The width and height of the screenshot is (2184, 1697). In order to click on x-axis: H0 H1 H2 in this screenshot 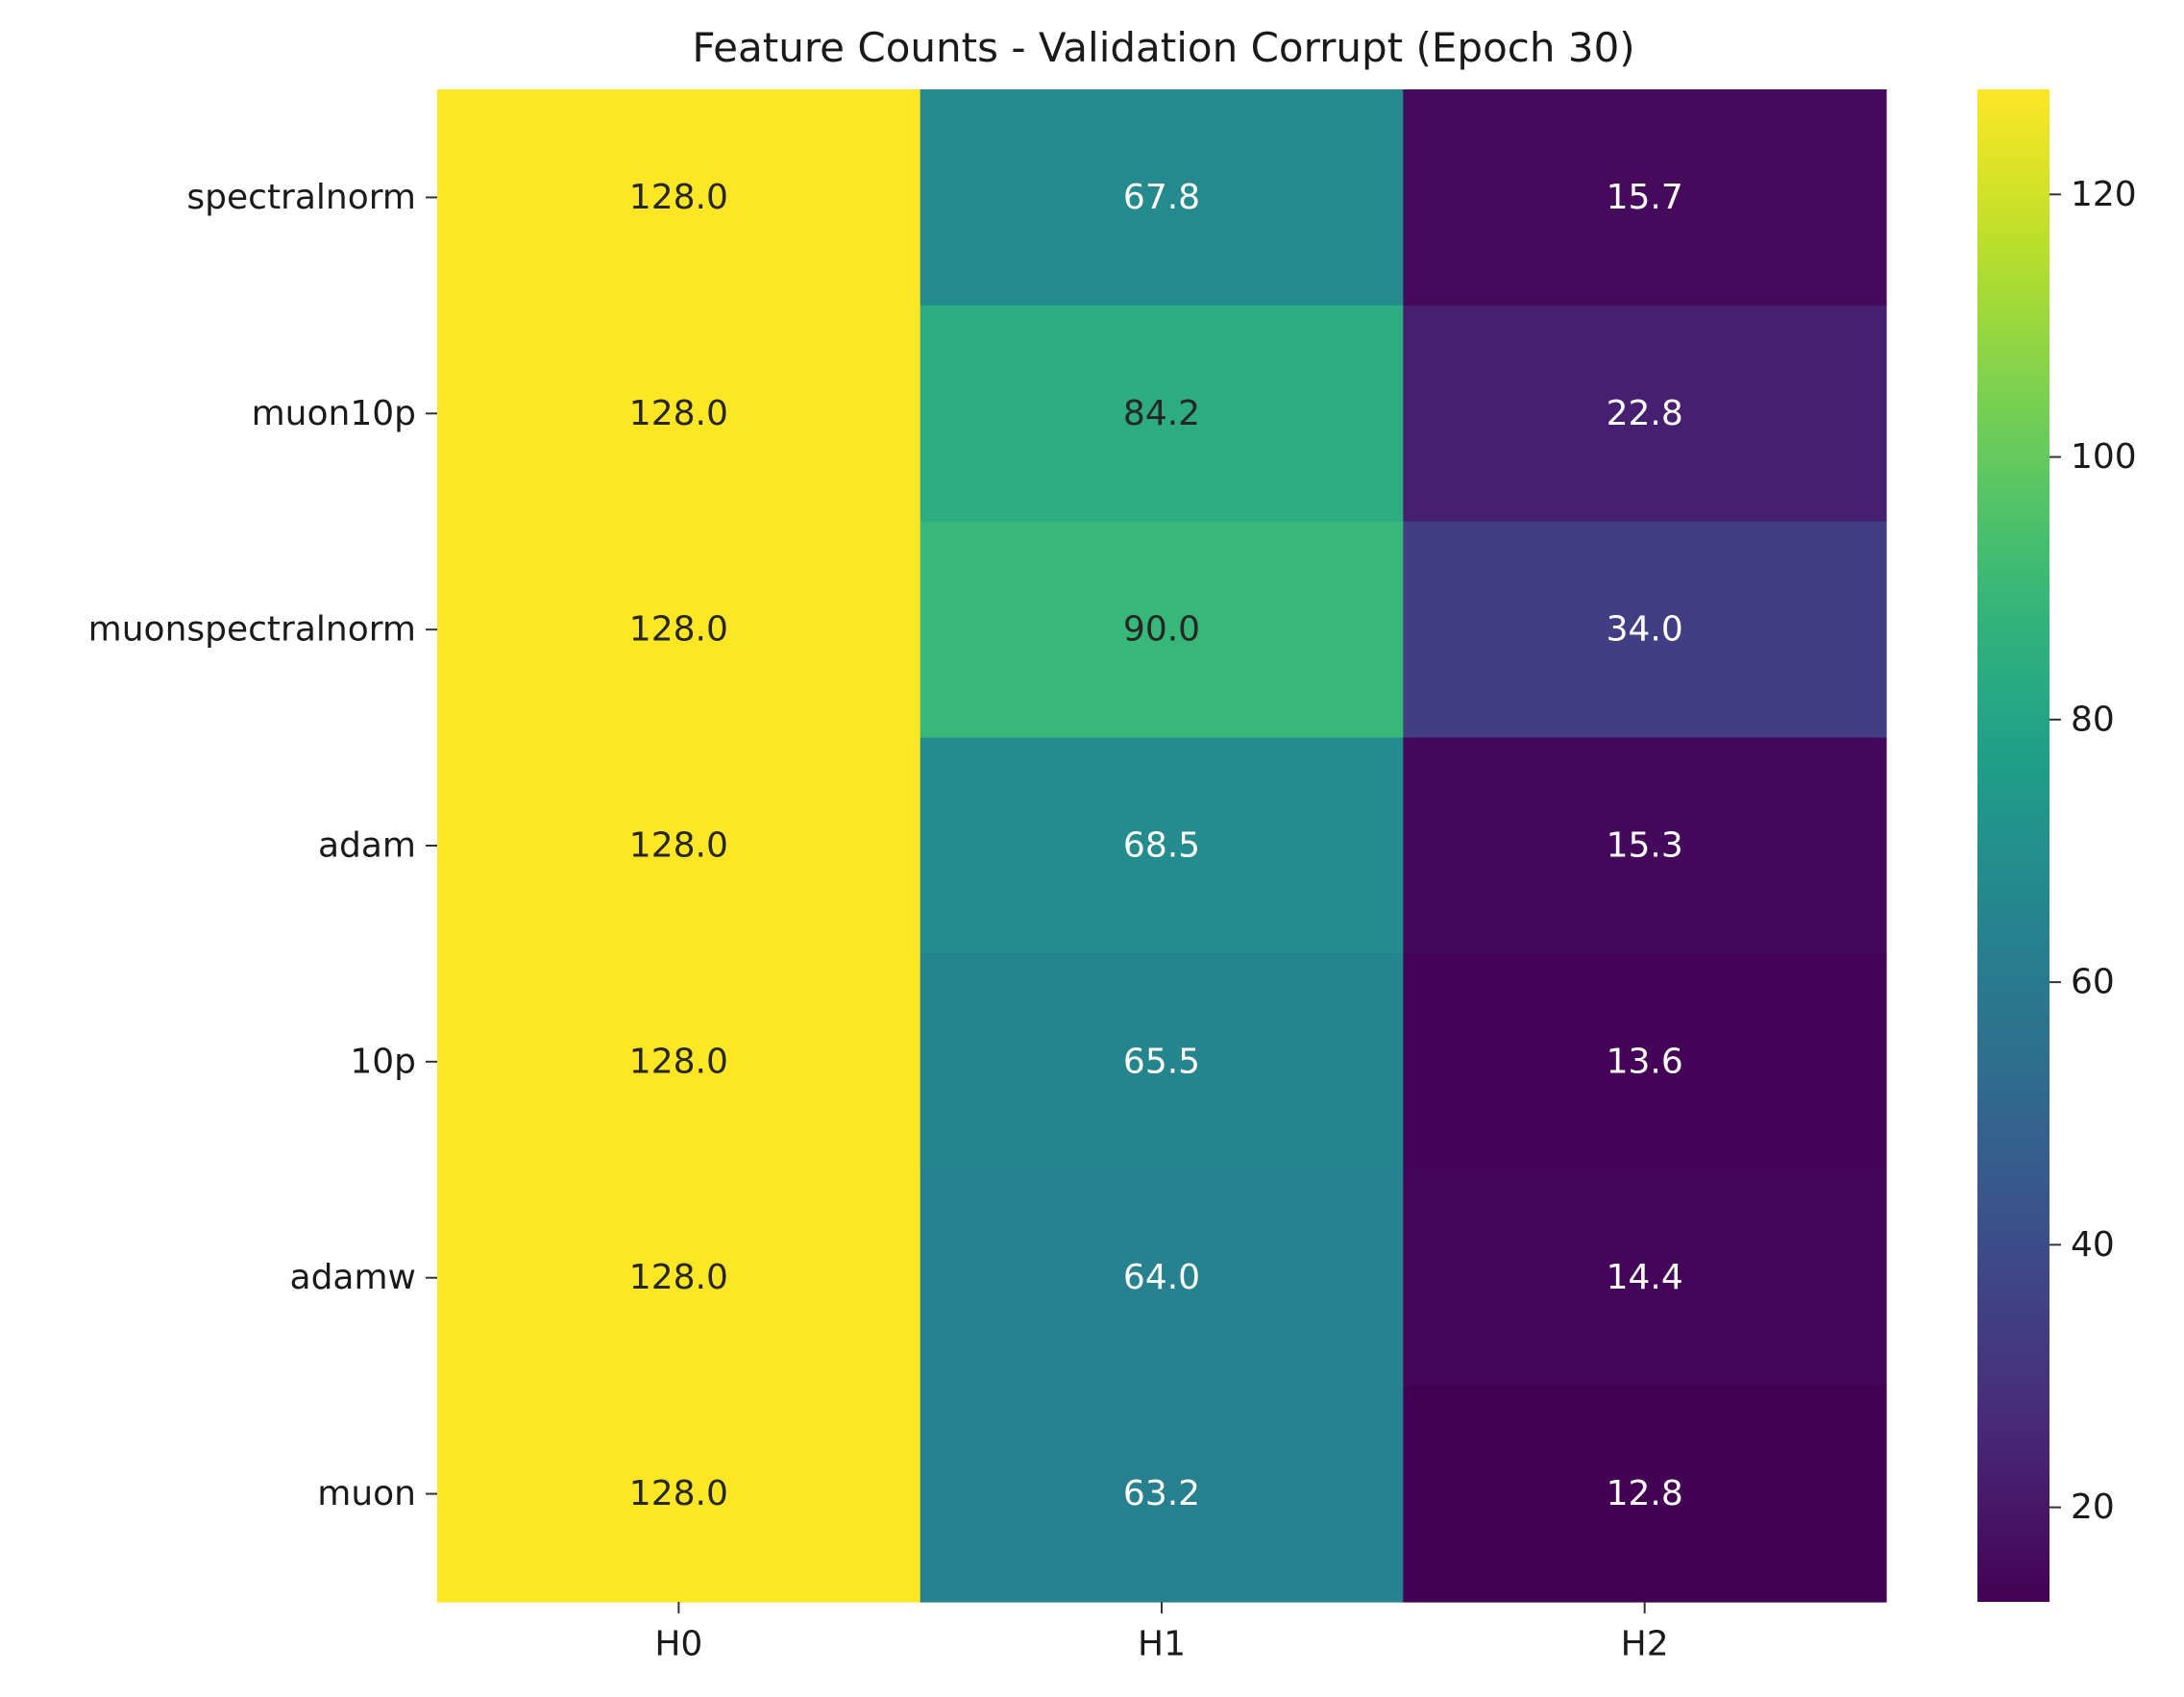, I will do `click(1161, 1633)`.